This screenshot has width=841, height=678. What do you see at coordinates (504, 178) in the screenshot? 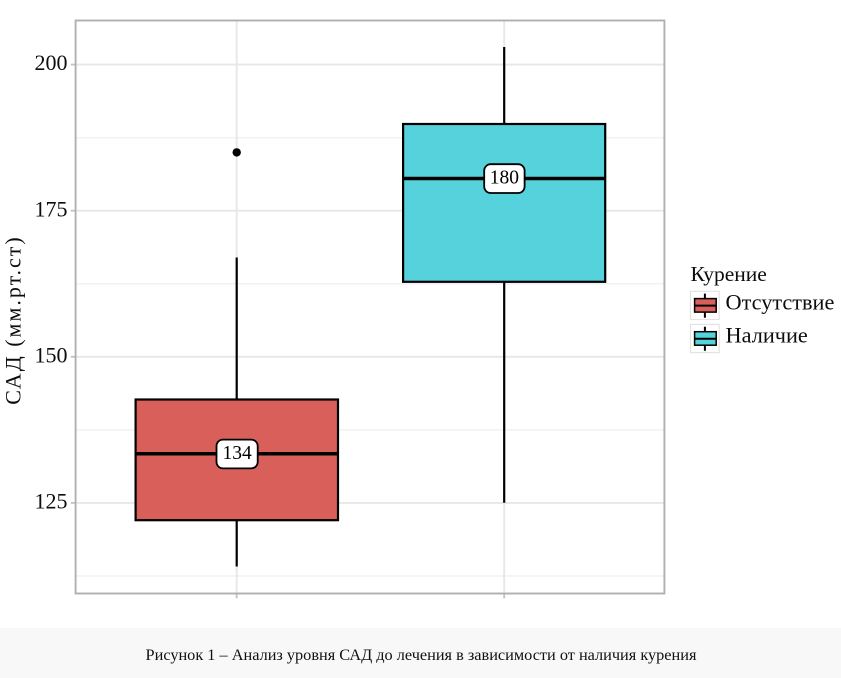
I see `svg-text: 180` at bounding box center [504, 178].